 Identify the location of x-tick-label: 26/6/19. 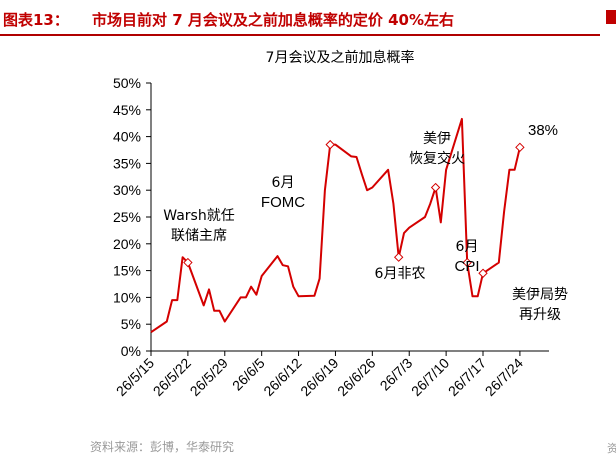
(319, 377).